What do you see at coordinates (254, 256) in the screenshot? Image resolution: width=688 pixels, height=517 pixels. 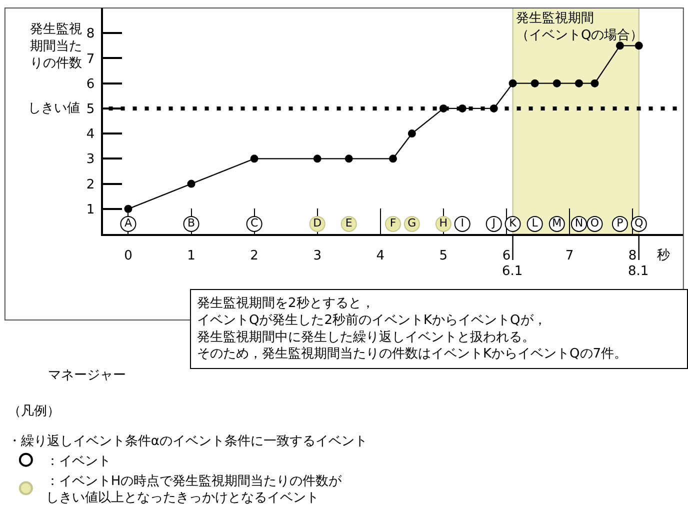 I see `x-tick-label: 2` at bounding box center [254, 256].